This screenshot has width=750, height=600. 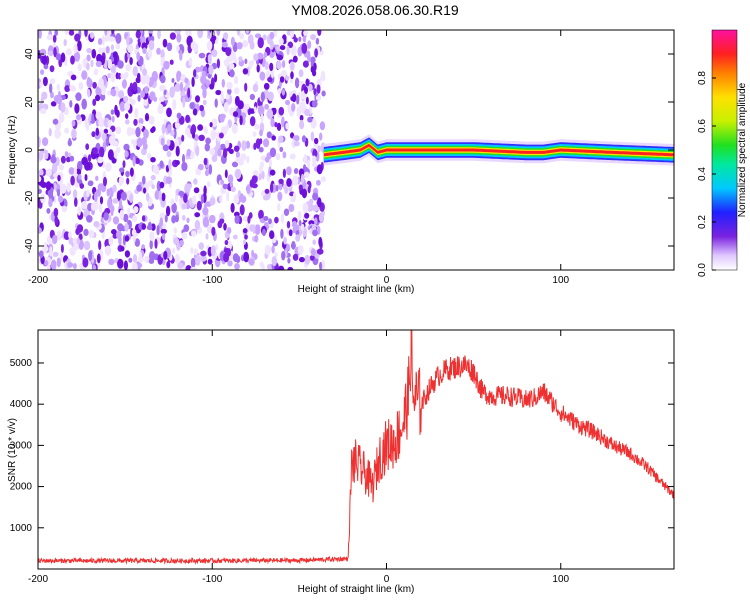 What do you see at coordinates (21, 363) in the screenshot?
I see `y-tick-label: 5000` at bounding box center [21, 363].